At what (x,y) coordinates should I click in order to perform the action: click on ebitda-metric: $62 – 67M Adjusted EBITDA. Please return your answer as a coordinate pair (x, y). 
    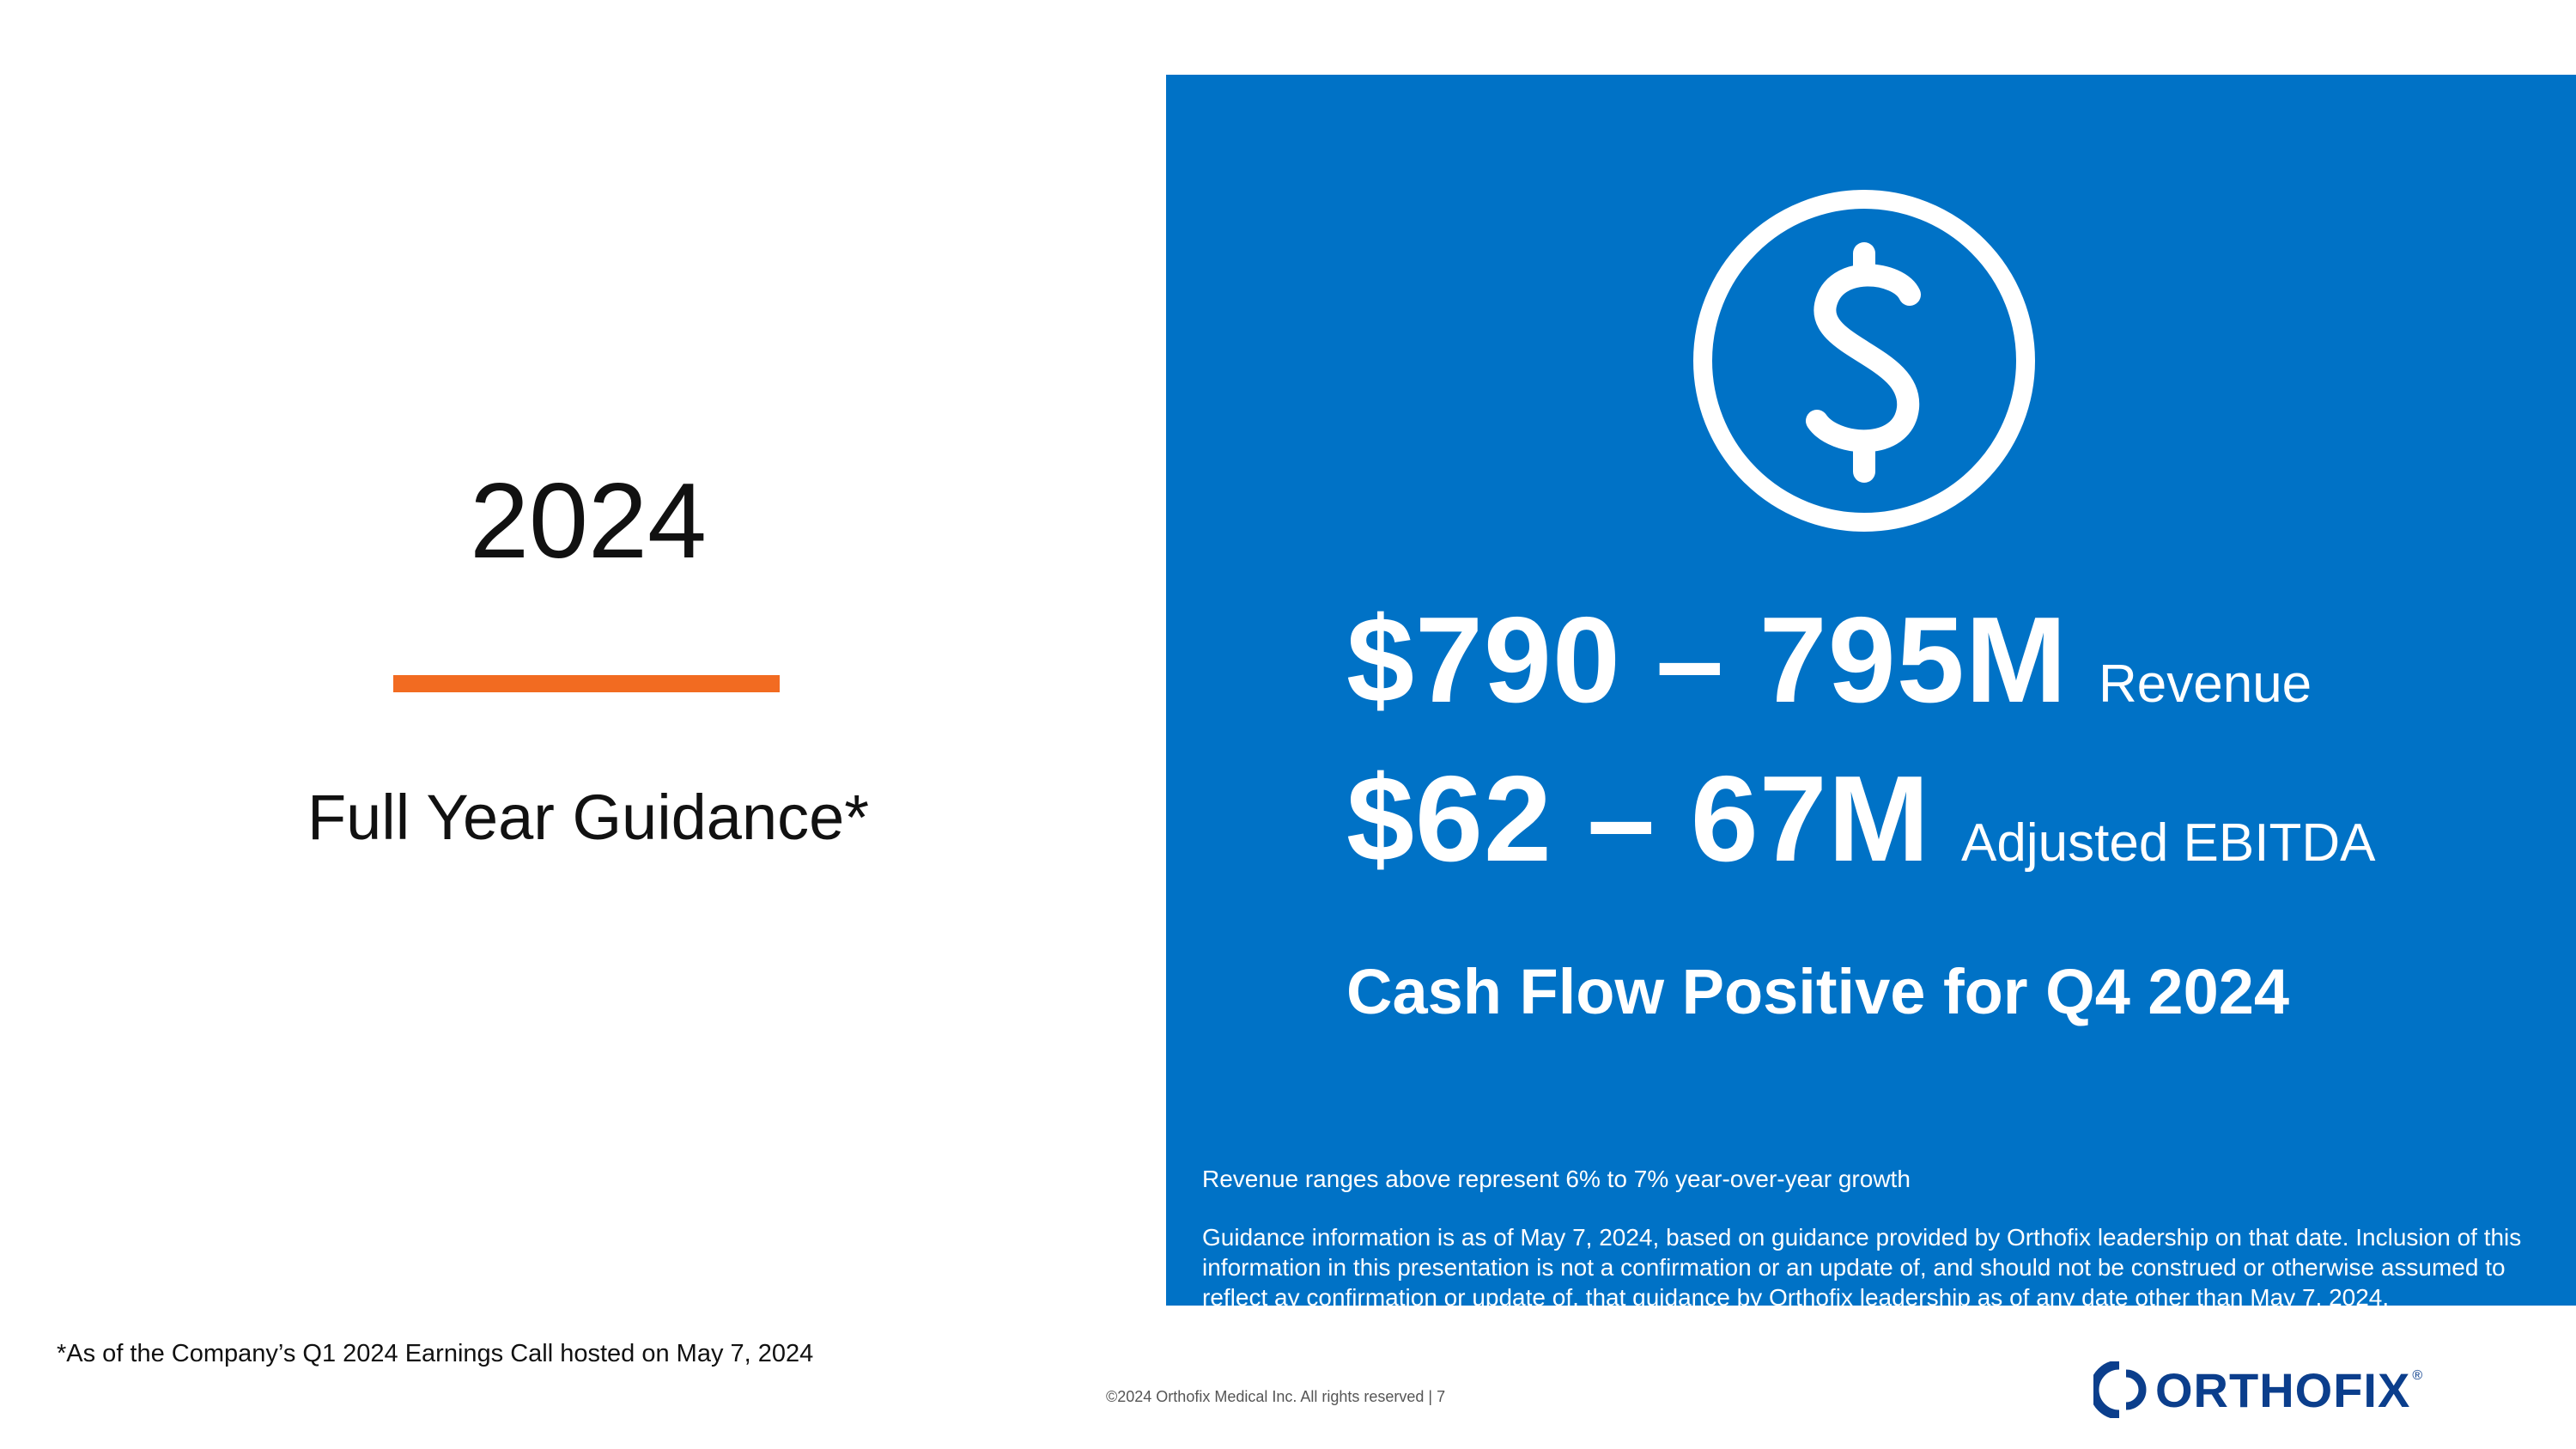
    Looking at the image, I should click on (1860, 819).